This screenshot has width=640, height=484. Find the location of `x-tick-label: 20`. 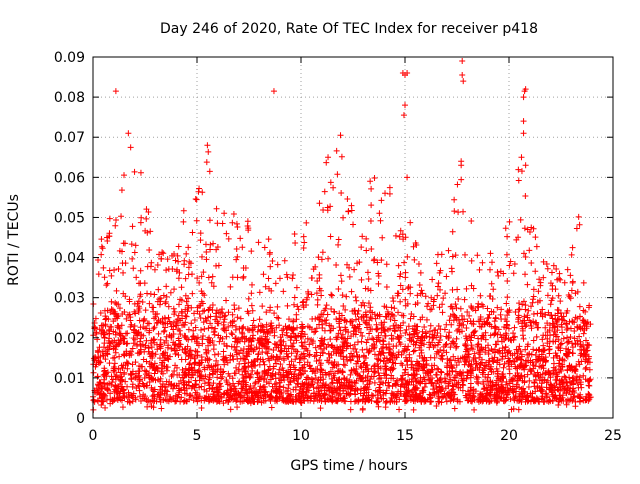

x-tick-label: 20 is located at coordinates (509, 436).